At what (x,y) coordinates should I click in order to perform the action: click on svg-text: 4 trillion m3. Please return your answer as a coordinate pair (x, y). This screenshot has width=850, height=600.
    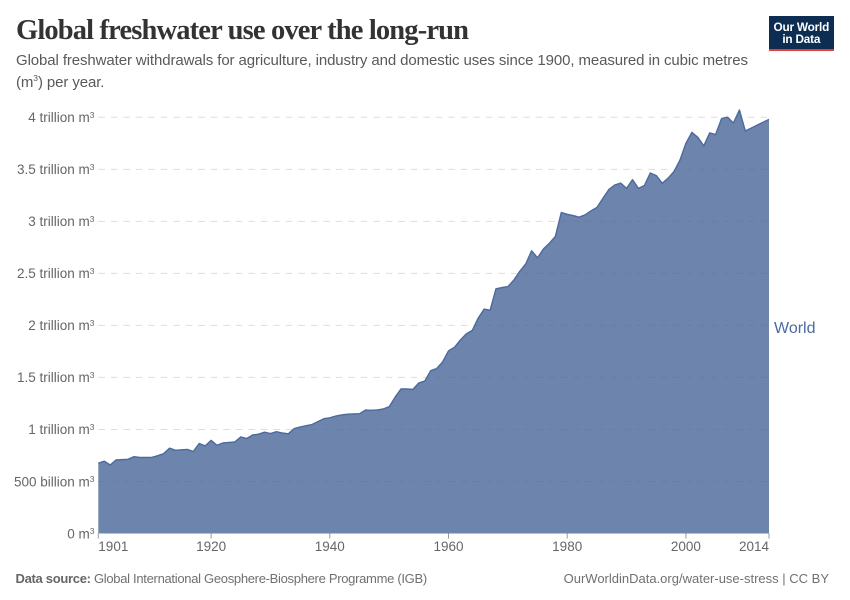
    Looking at the image, I should click on (61, 117).